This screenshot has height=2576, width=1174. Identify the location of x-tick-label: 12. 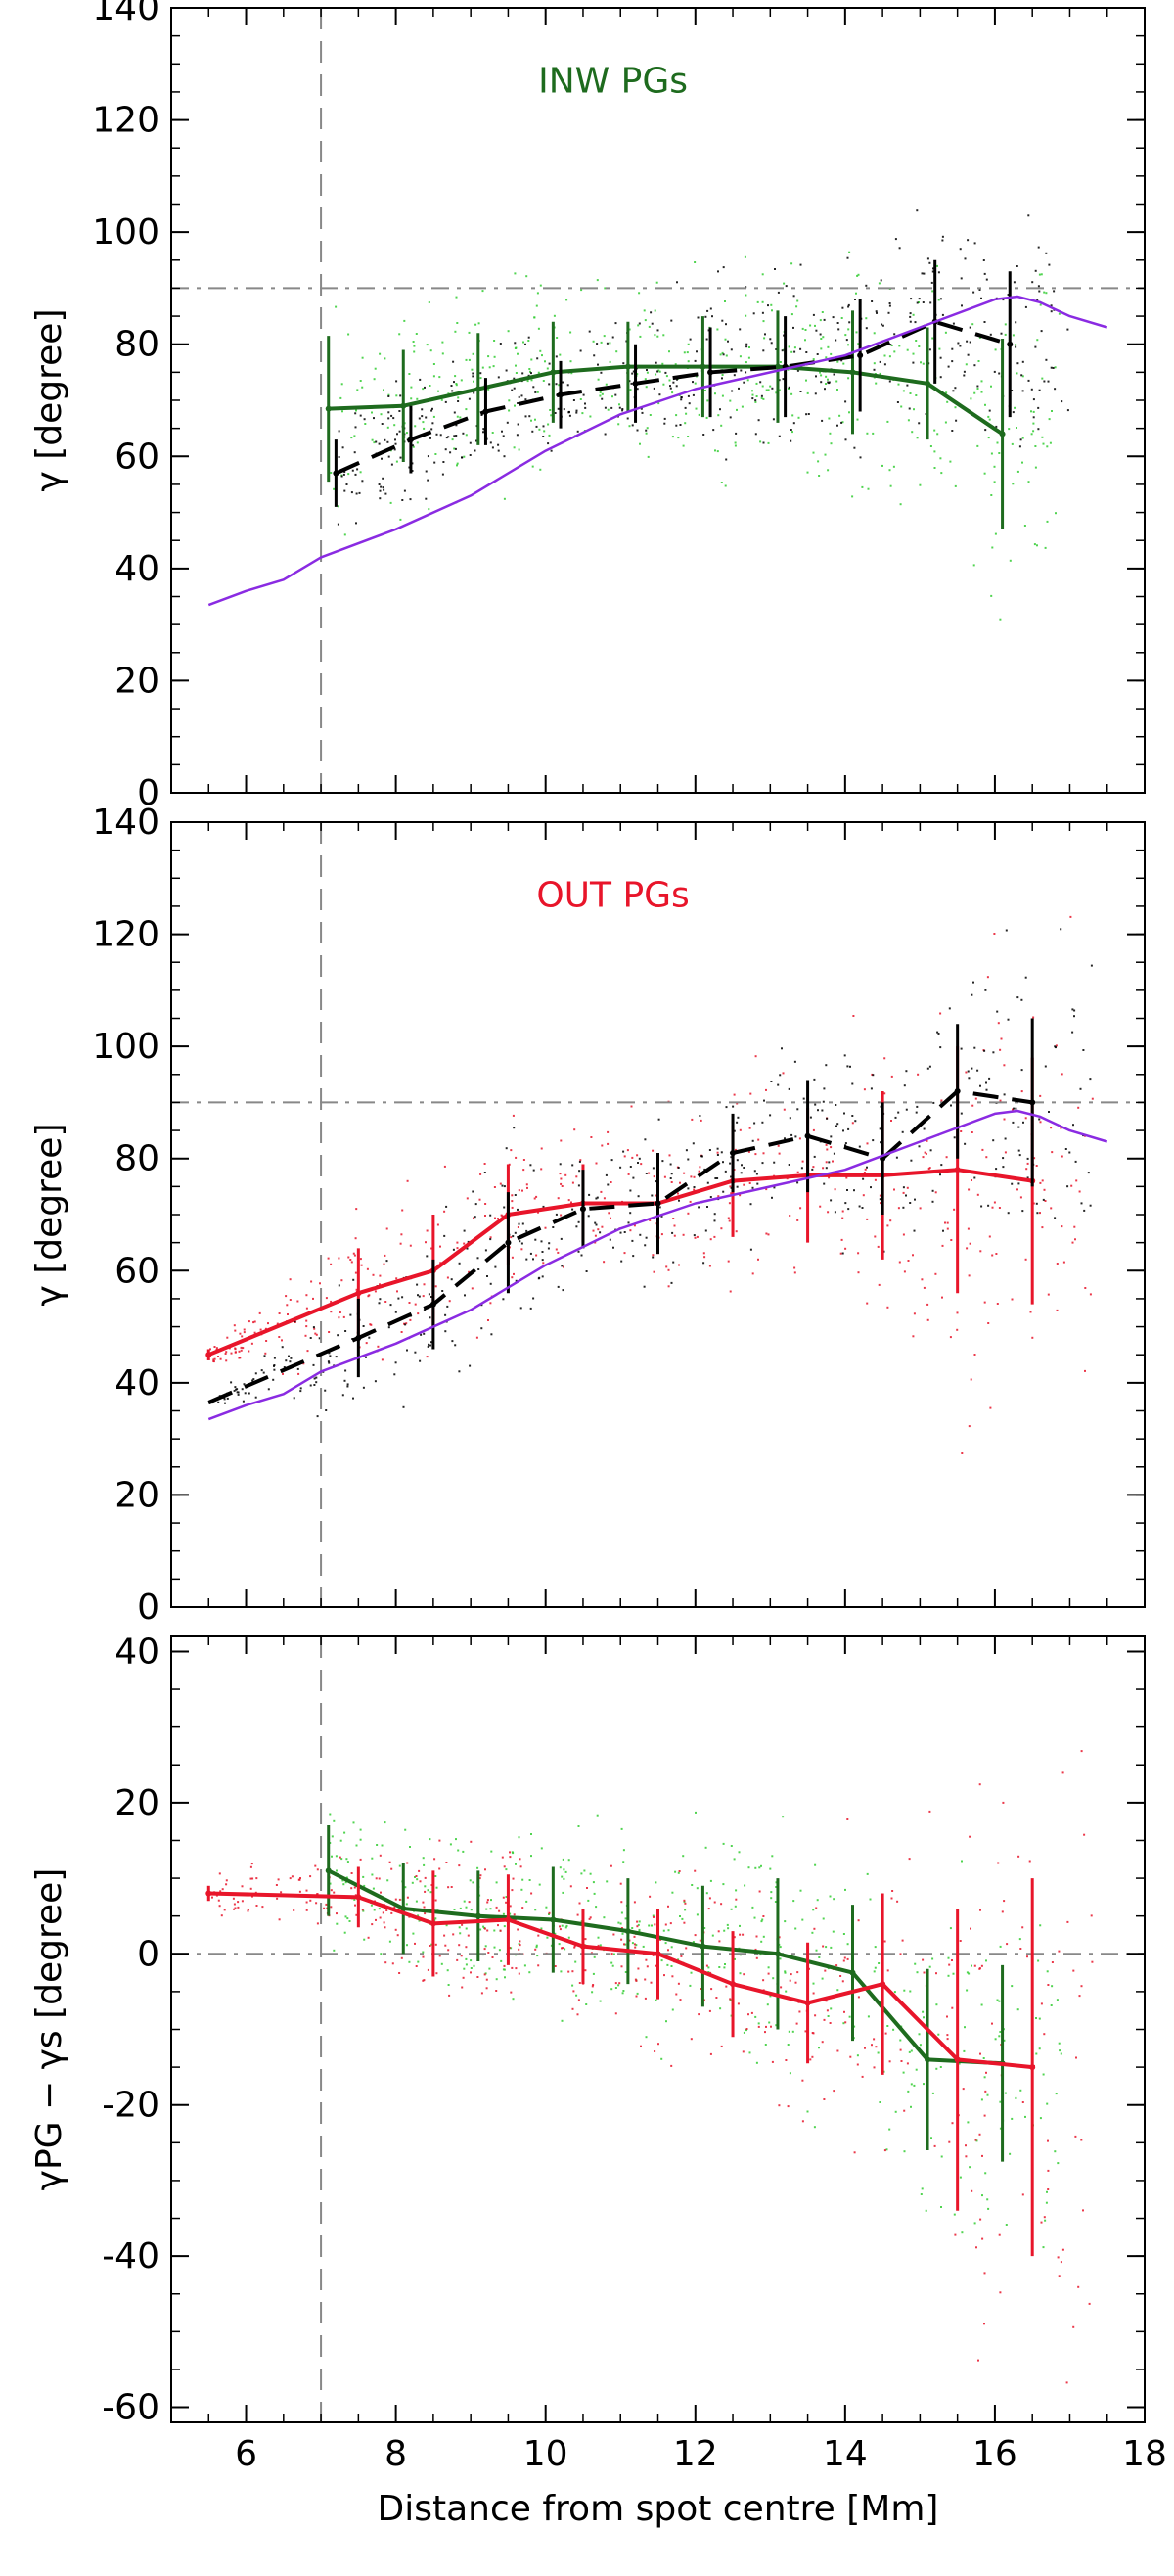
(695, 2454).